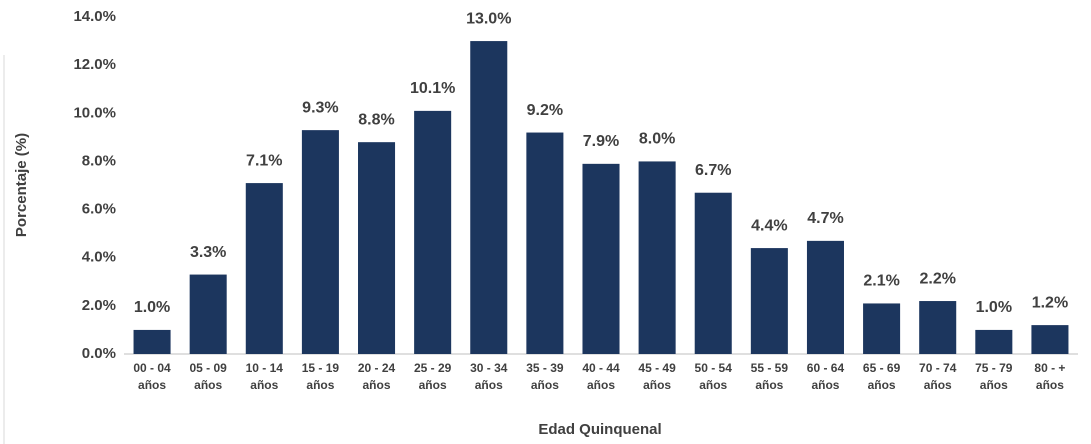 This screenshot has height=444, width=1091. I want to click on value-label: 1.2%, so click(1050, 302).